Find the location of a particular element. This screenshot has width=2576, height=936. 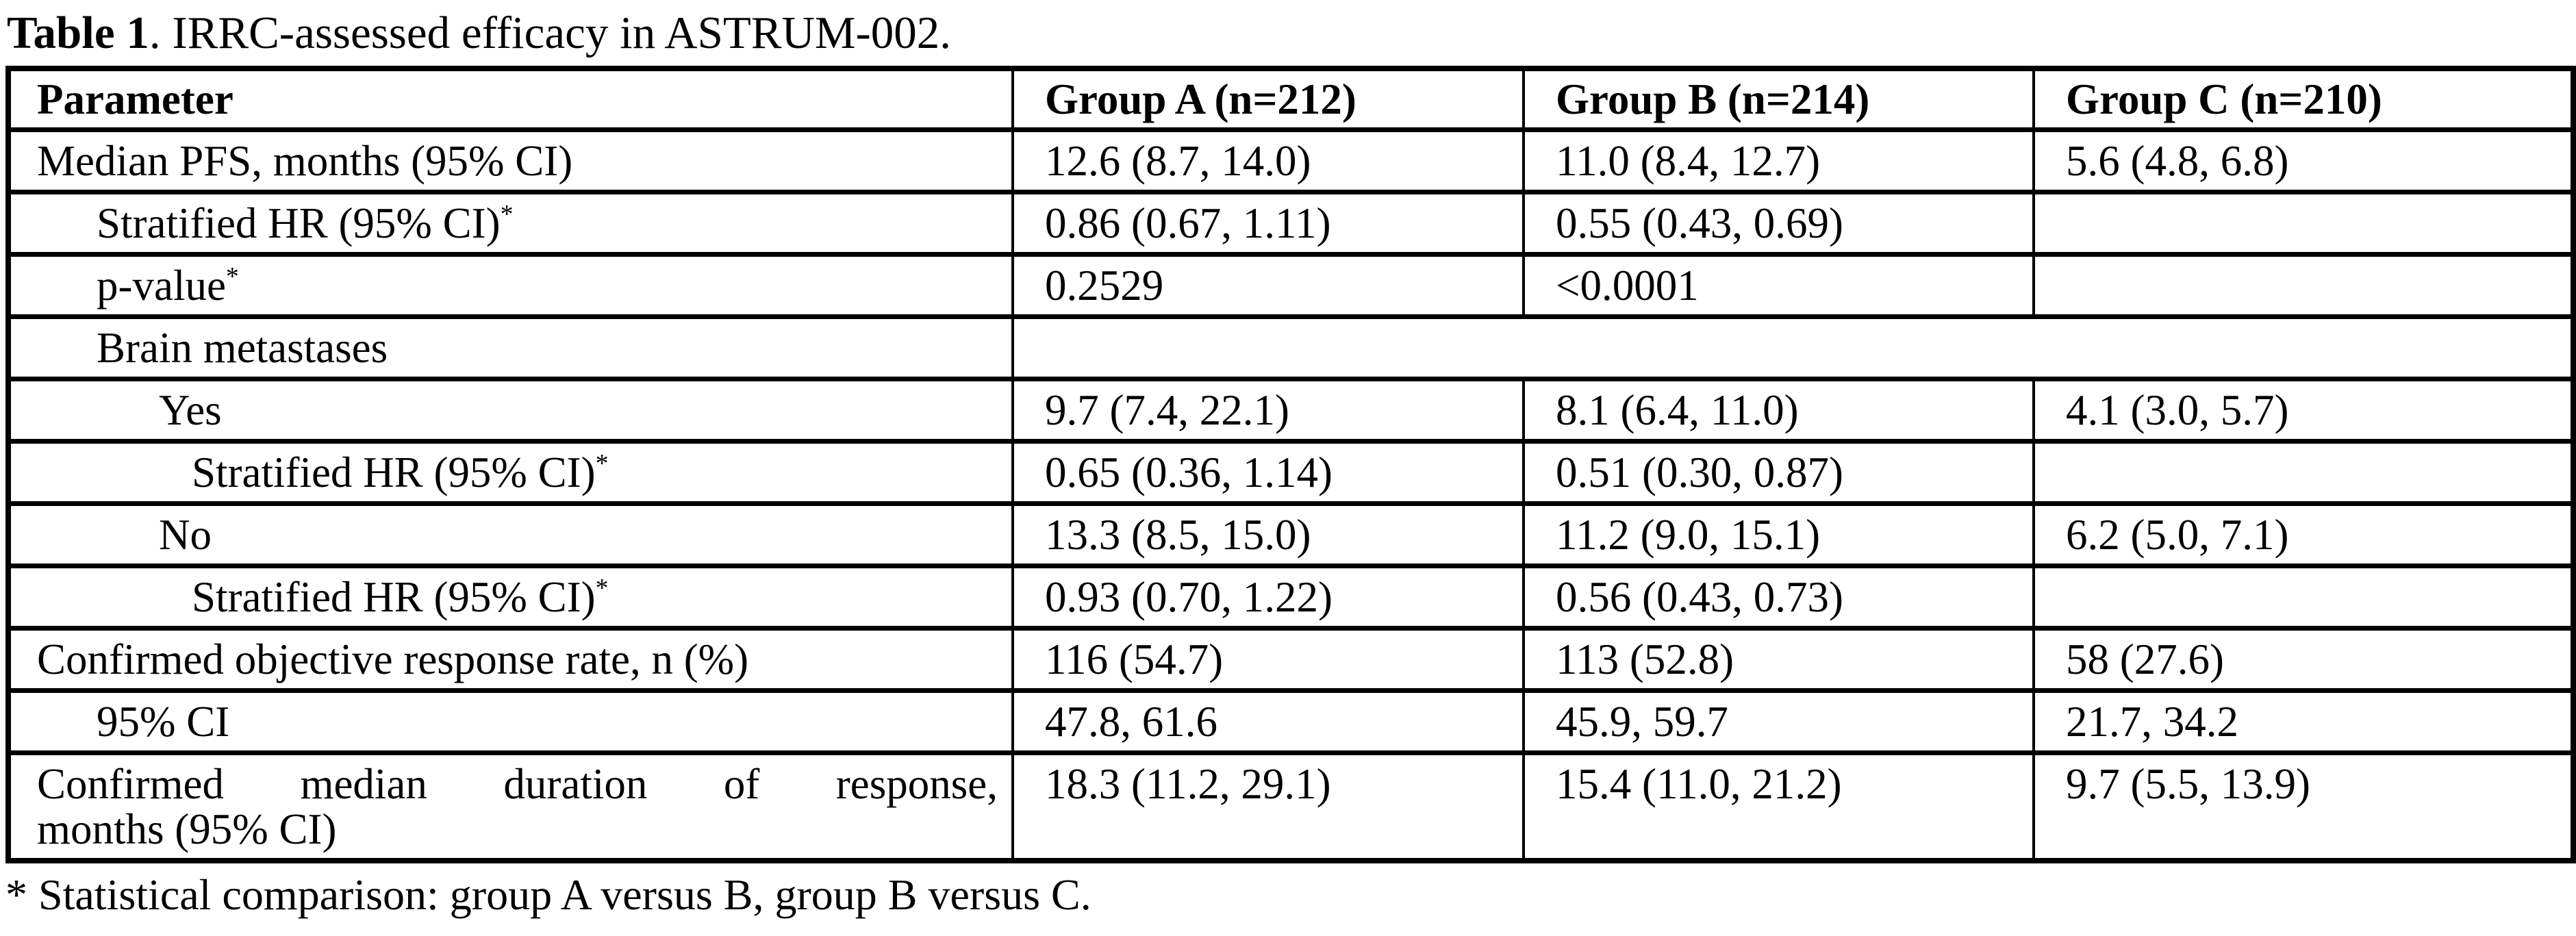

value-cell: 113 (52.8) is located at coordinates (1778, 659).